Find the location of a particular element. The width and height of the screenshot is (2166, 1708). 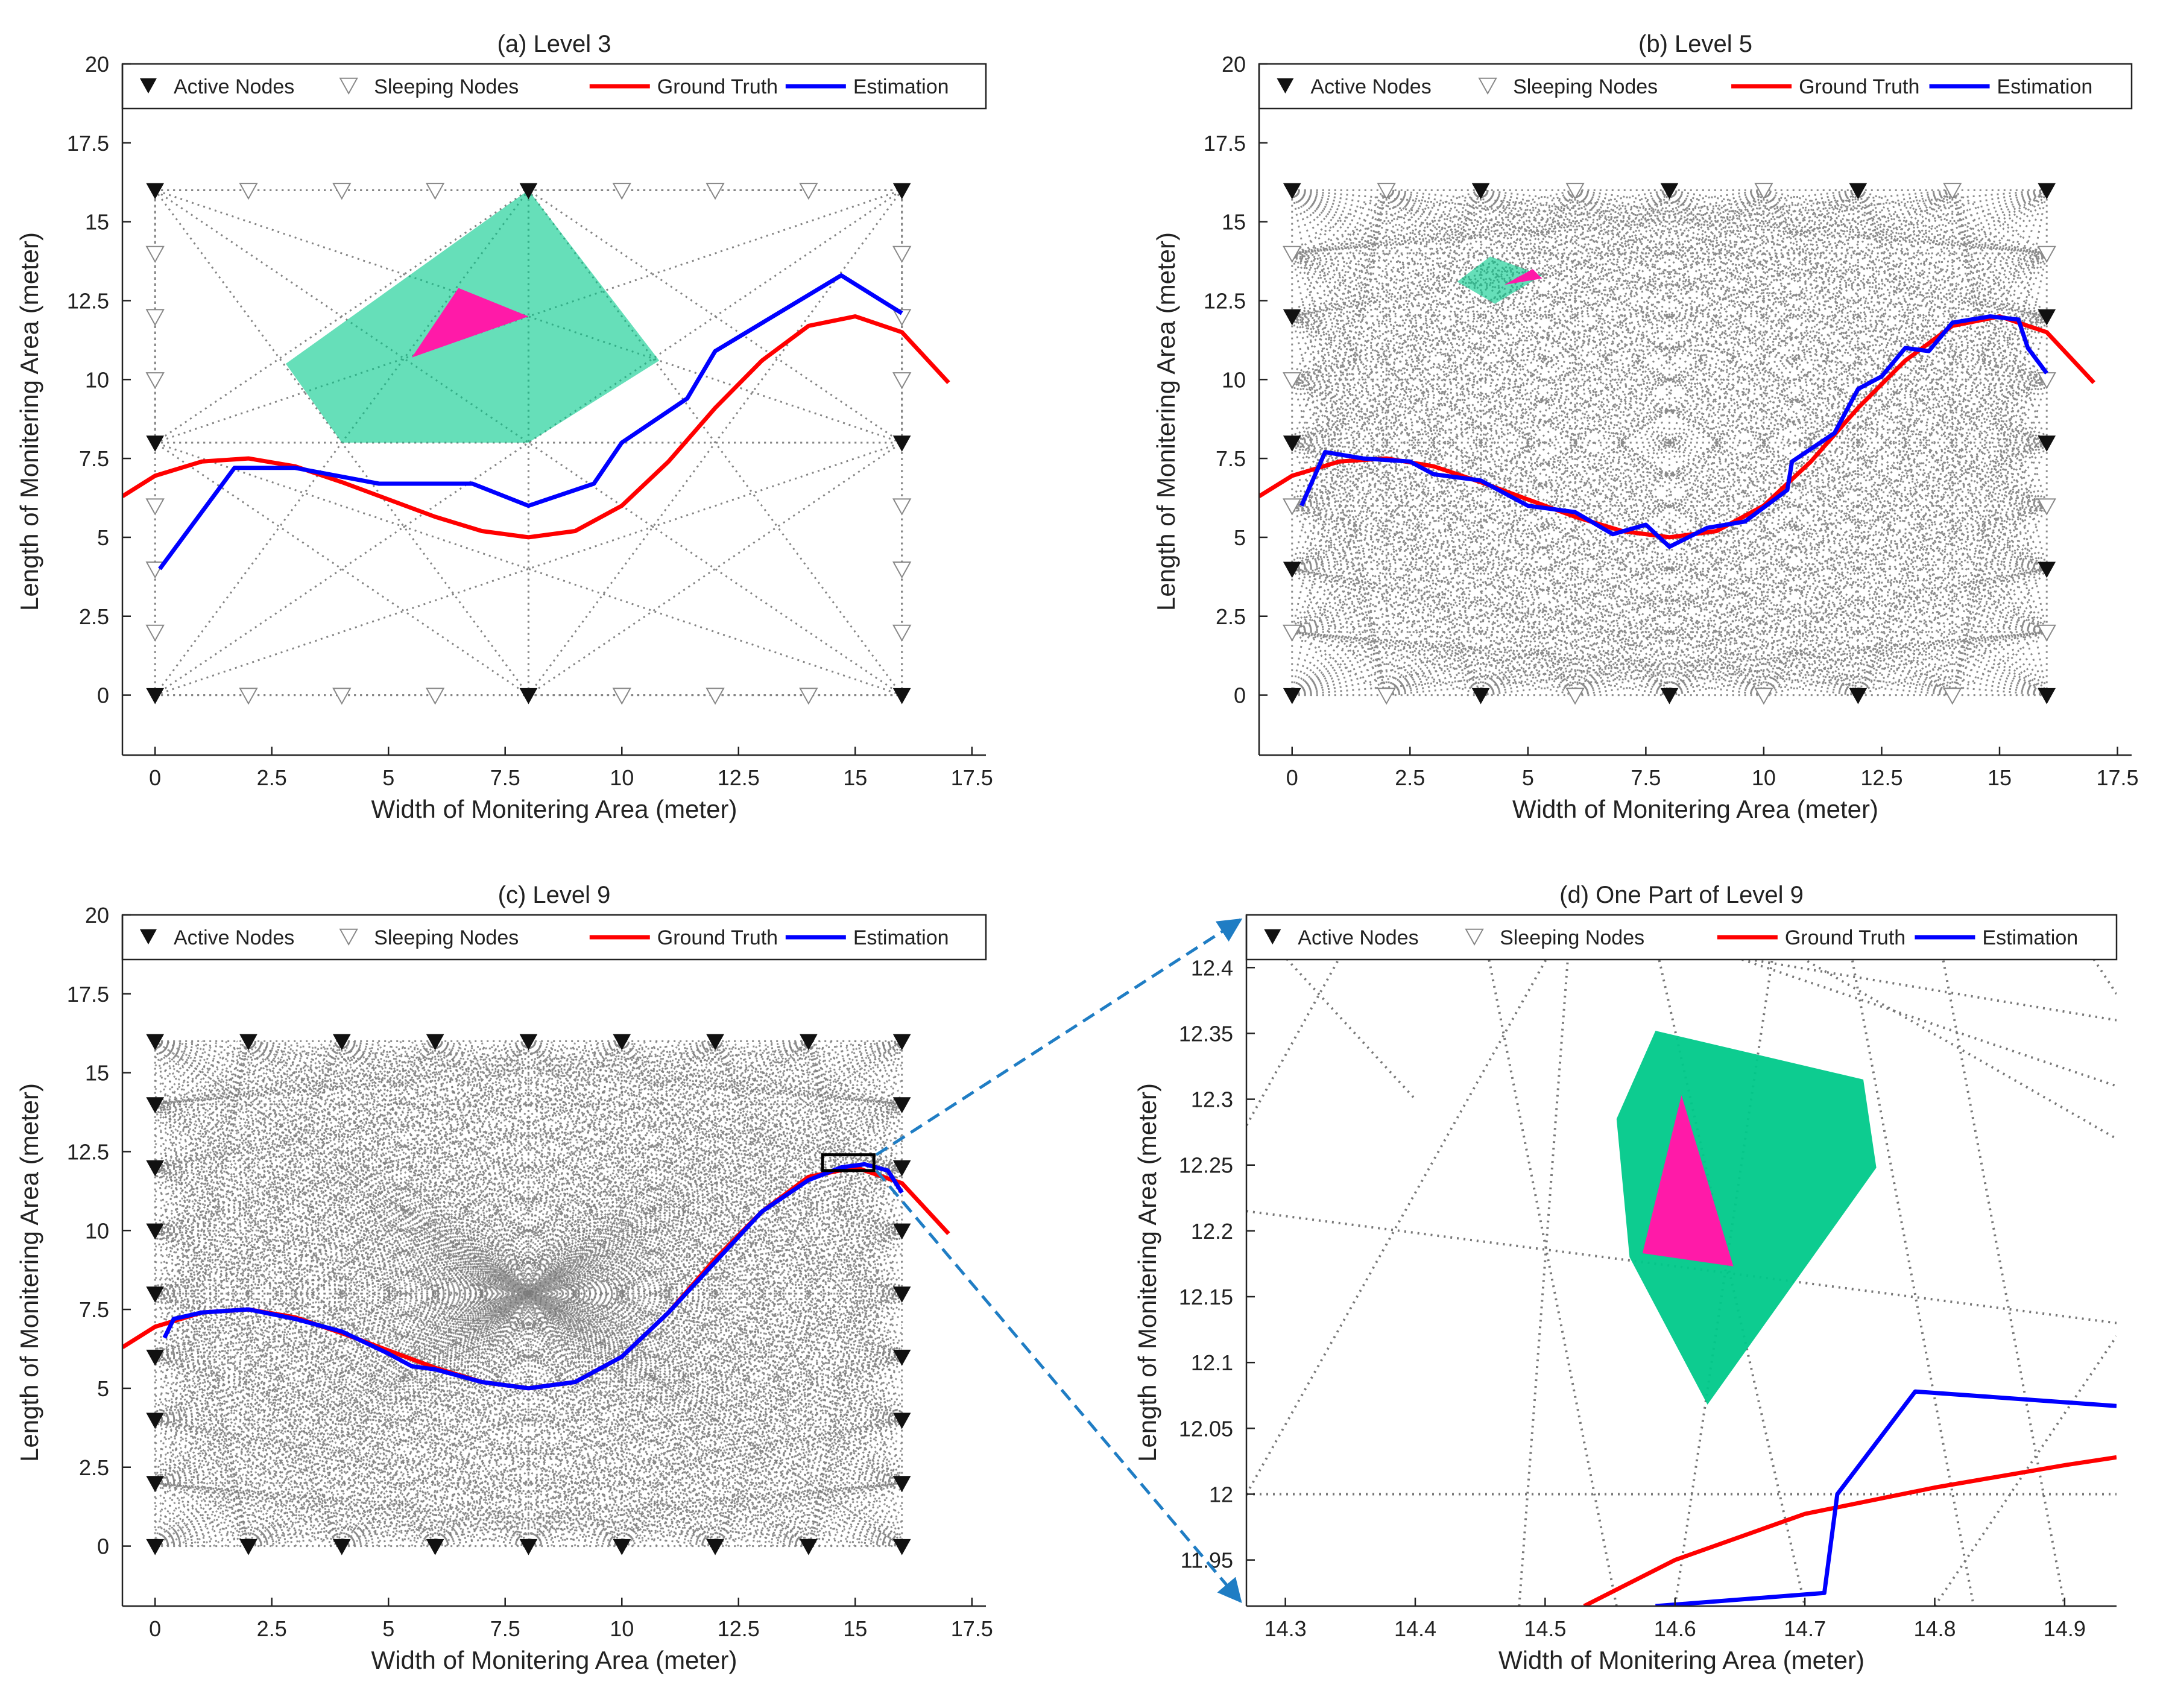

zoom-box is located at coordinates (848, 1162).